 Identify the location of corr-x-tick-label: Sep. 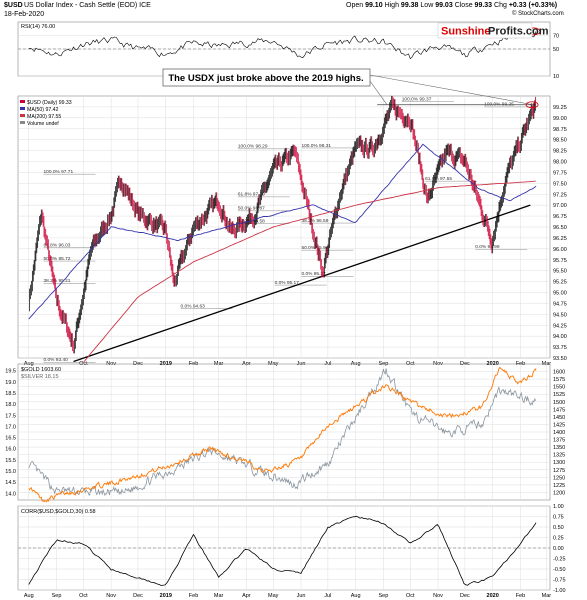
(57, 596).